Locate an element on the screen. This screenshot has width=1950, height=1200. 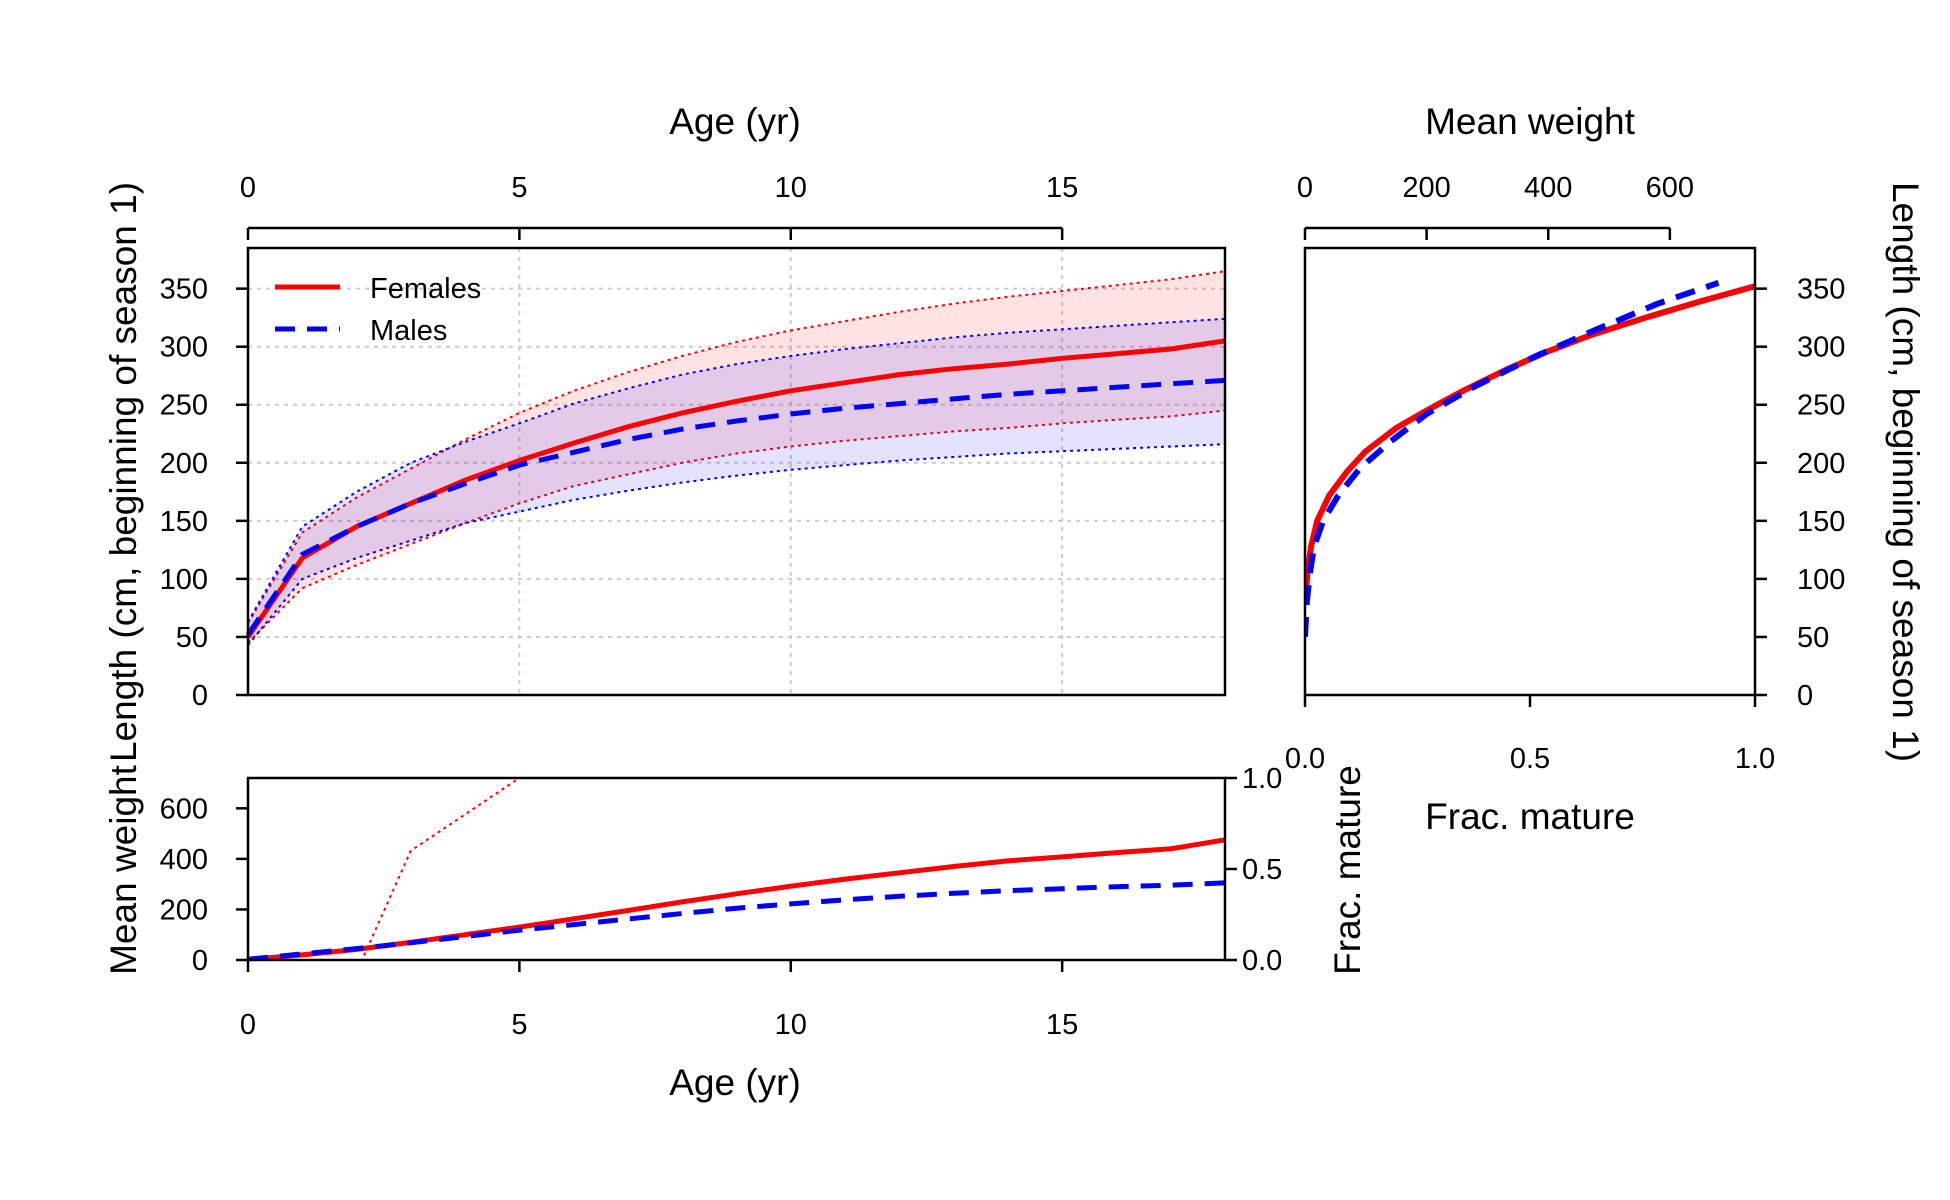
maturity-y-tick-label-0.0: 0.0 is located at coordinates (1262, 961).